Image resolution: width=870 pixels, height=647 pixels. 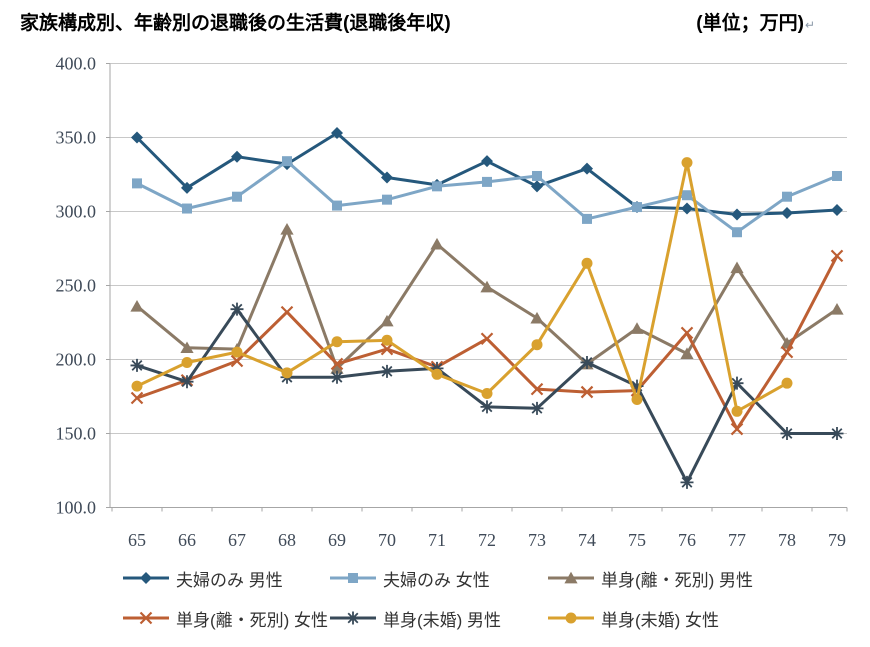 What do you see at coordinates (76, 286) in the screenshot?
I see `y-axis-label: 250.0` at bounding box center [76, 286].